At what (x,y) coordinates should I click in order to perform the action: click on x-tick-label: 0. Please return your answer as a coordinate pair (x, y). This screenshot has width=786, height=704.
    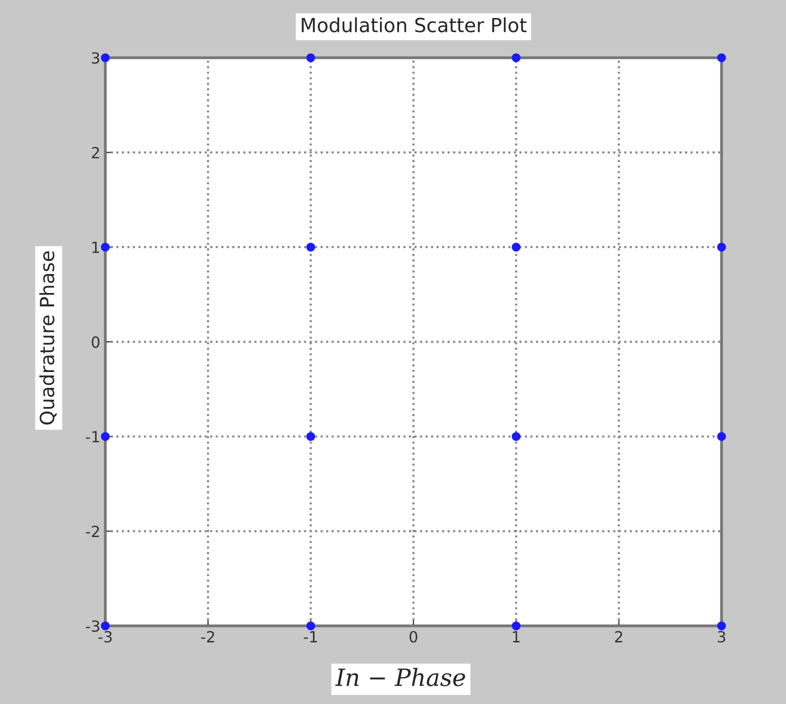
    Looking at the image, I should click on (414, 636).